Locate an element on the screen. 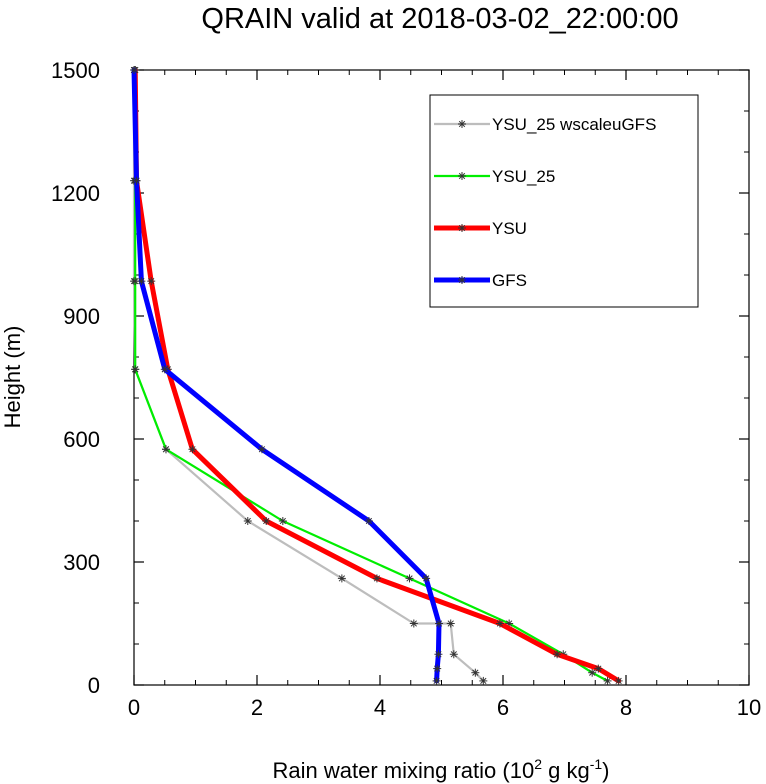  y-tick-label: 600 is located at coordinates (81, 439).